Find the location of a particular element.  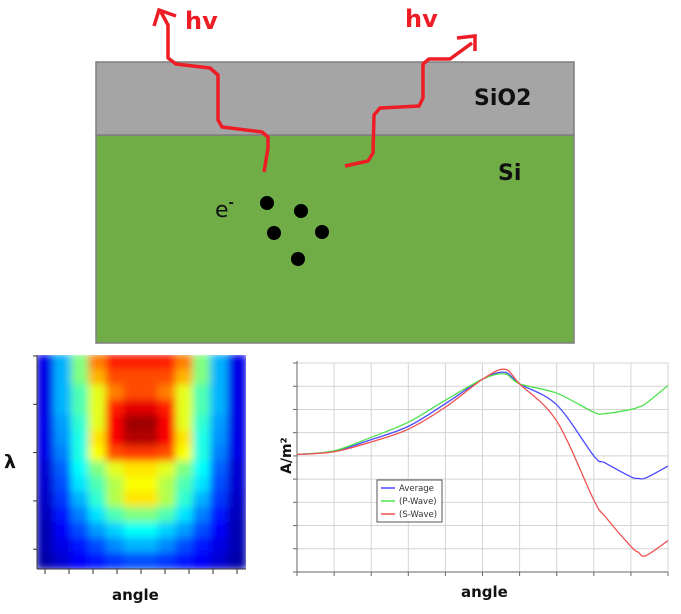

heatmap-xlabel: angle is located at coordinates (135, 595).